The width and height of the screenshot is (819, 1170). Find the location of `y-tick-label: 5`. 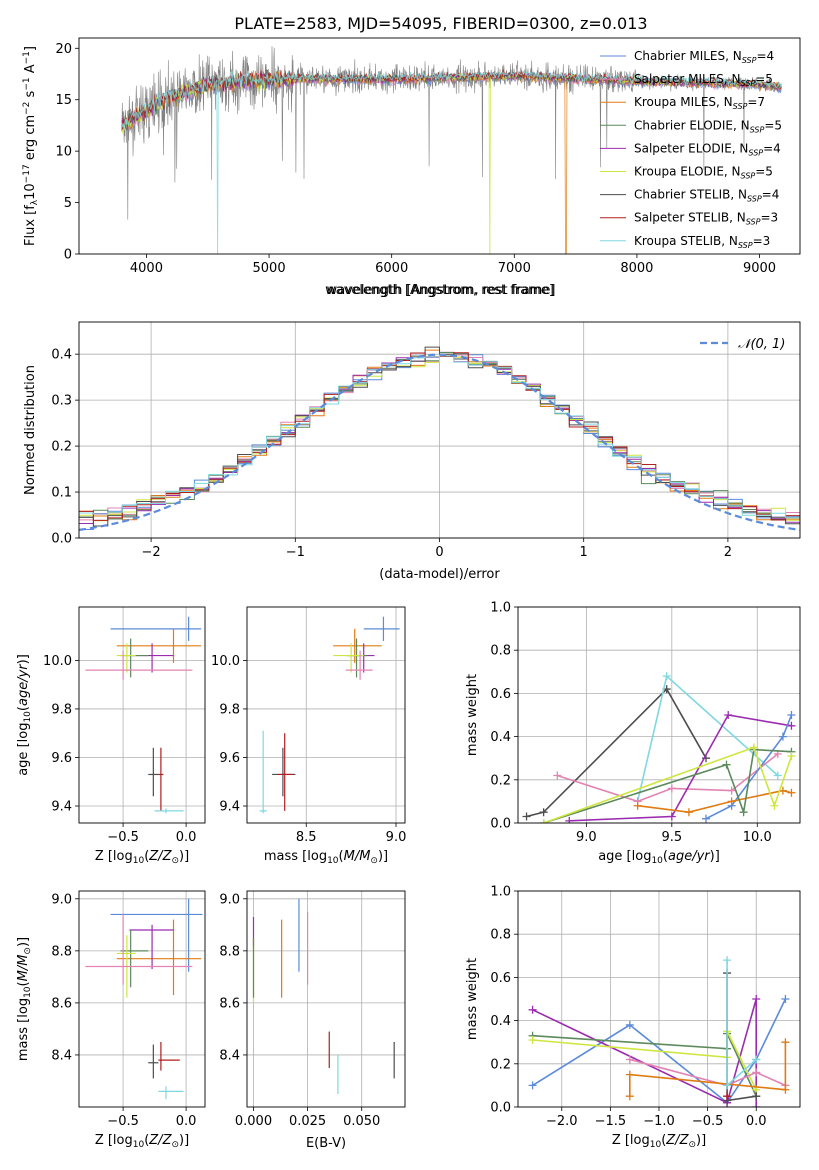

y-tick-label: 5 is located at coordinates (68, 203).